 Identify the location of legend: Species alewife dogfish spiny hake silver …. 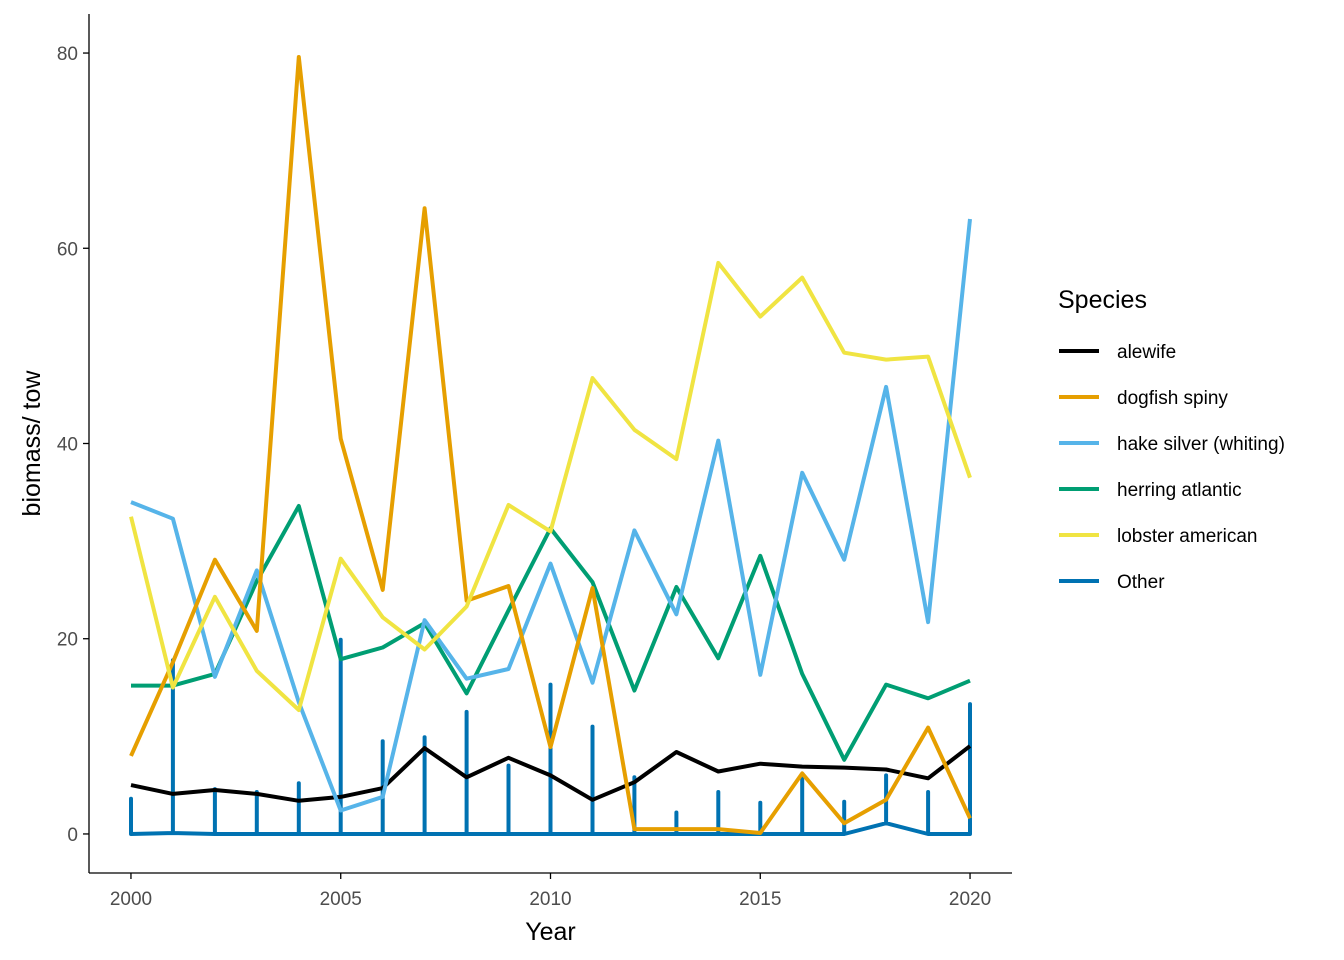
(1171, 439).